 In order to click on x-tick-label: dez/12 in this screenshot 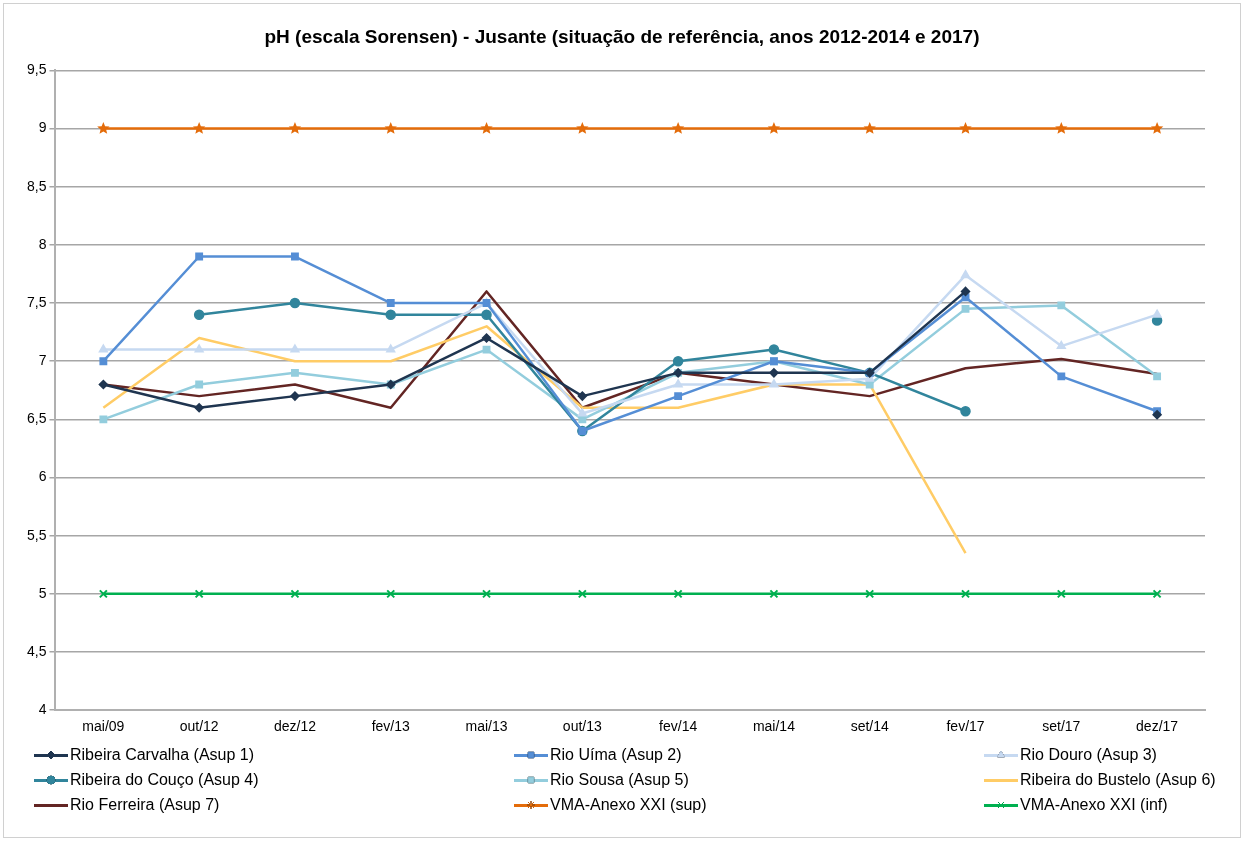, I will do `click(295, 726)`.